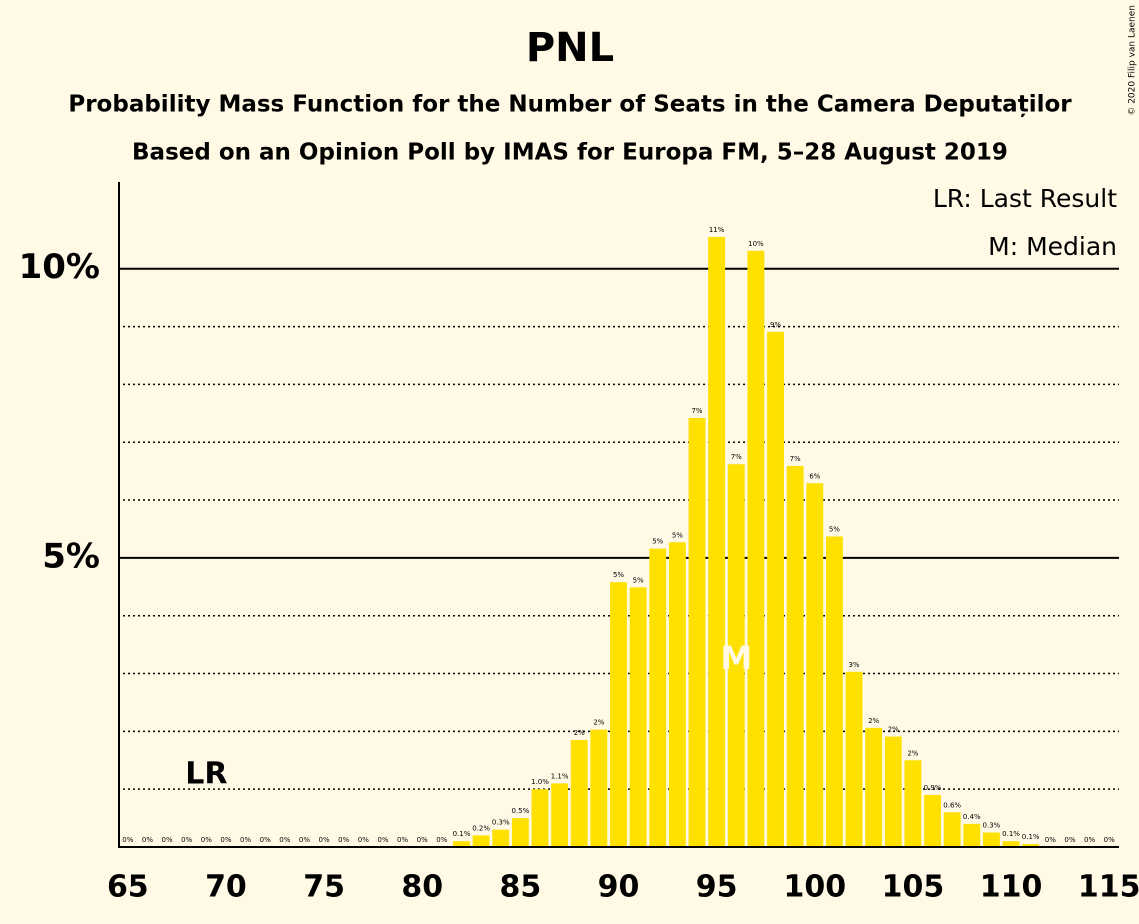 The image size is (1139, 924). What do you see at coordinates (206, 774) in the screenshot?
I see `last-result-marker: LR` at bounding box center [206, 774].